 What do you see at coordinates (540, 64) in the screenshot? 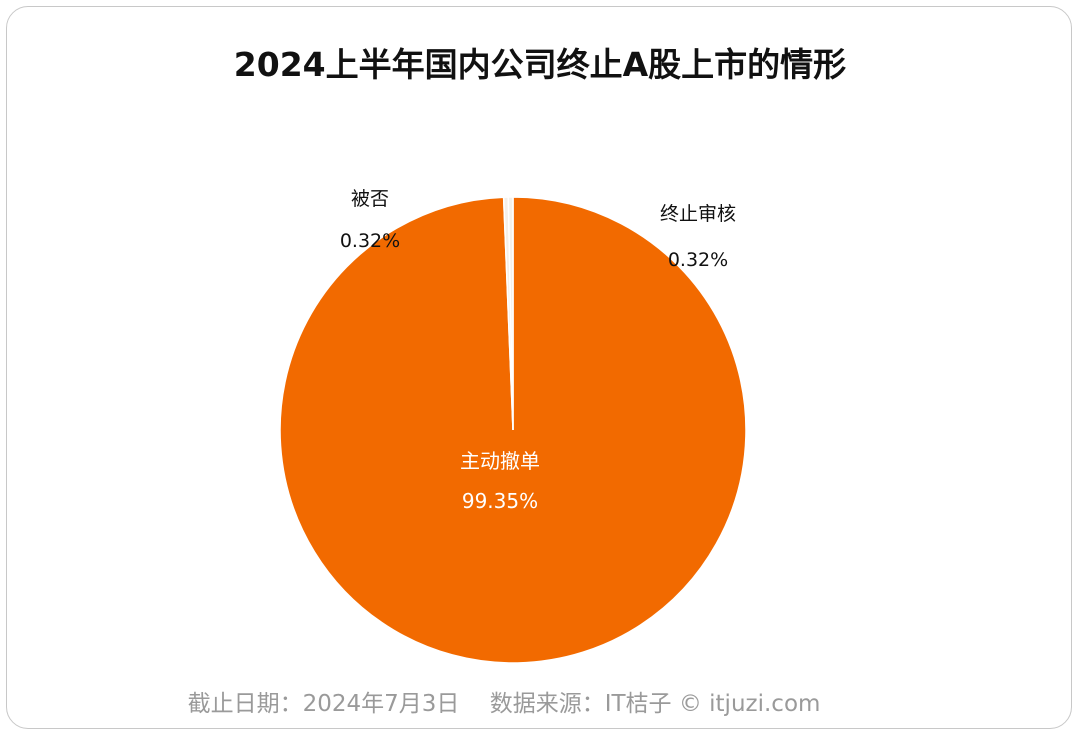
I see `chart-title: 2024上半年国内公司终止A股上市的情形` at bounding box center [540, 64].